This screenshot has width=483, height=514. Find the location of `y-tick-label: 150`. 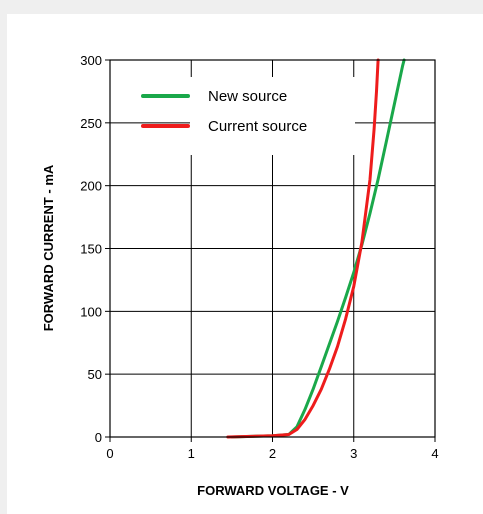

y-tick-label: 150 is located at coordinates (91, 249).